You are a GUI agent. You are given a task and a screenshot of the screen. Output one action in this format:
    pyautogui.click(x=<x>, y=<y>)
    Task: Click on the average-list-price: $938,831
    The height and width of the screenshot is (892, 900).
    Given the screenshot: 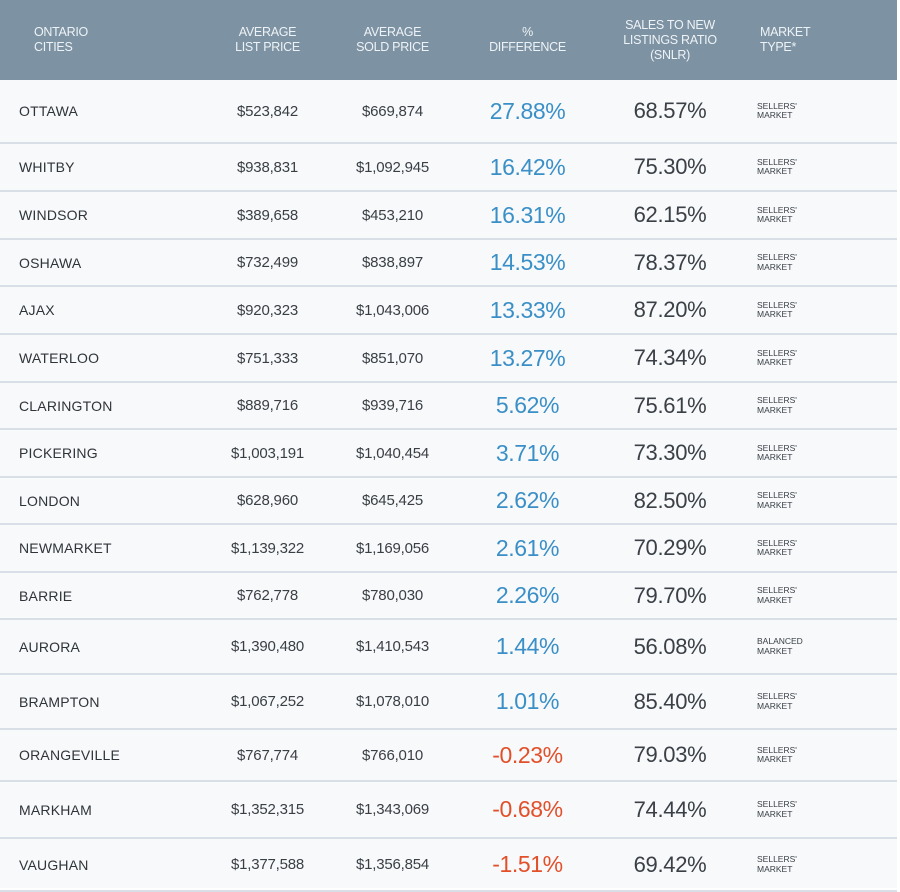 What is the action you would take?
    pyautogui.click(x=267, y=167)
    